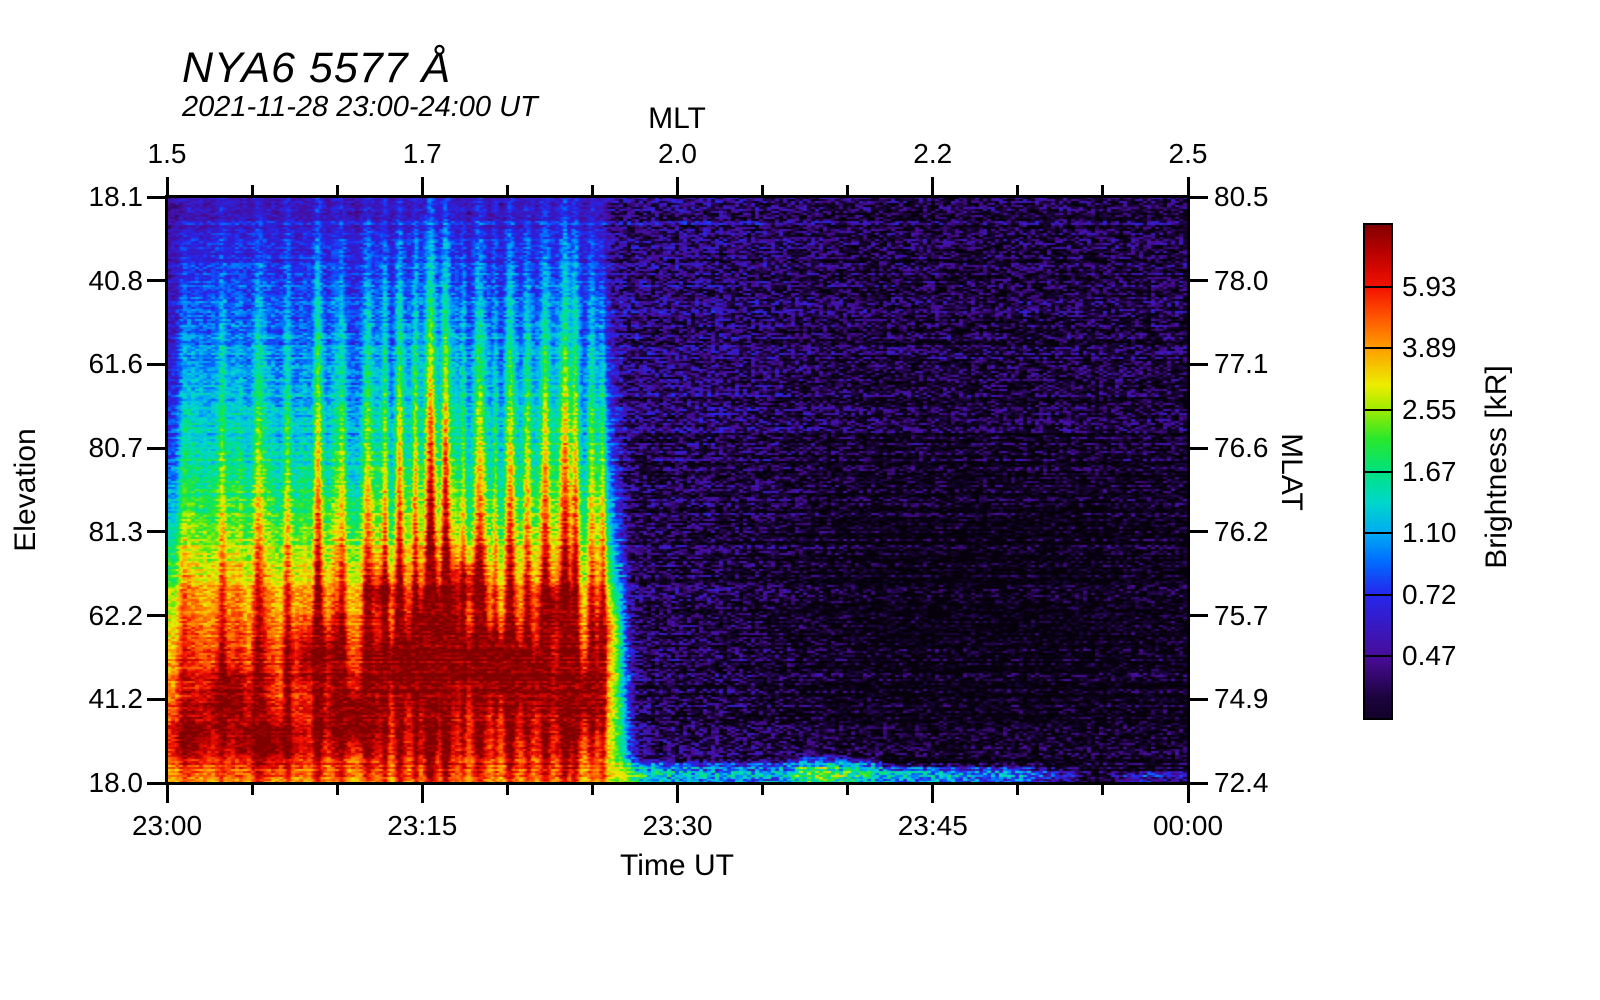 The image size is (1600, 1000). Describe the element at coordinates (1241, 699) in the screenshot. I see `right-tick-label: 74.9` at that location.